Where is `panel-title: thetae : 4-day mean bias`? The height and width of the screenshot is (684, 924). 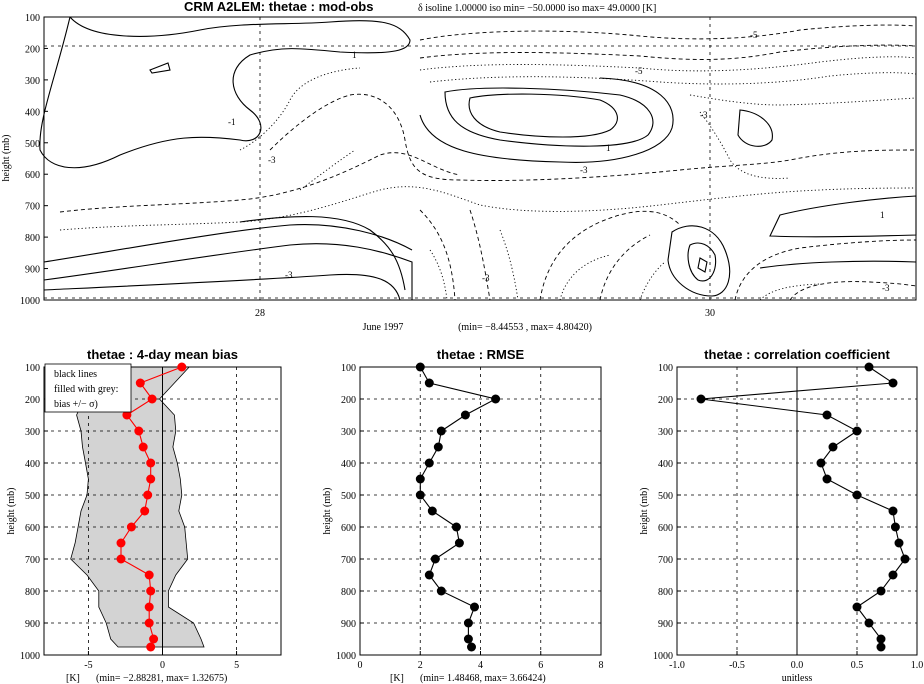 panel-title: thetae : 4-day mean bias is located at coordinates (162, 354).